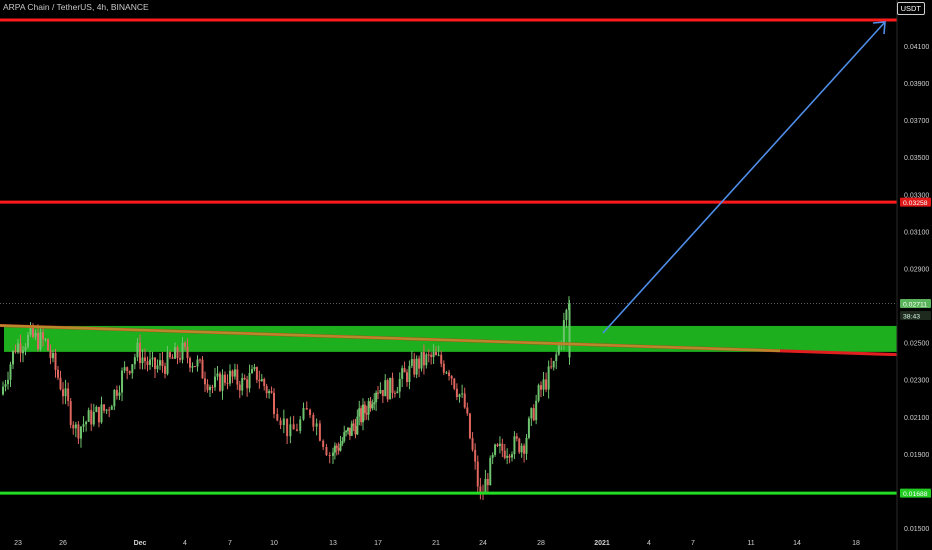  Describe the element at coordinates (916, 344) in the screenshot. I see `y-tick-label: 0.02500` at that location.